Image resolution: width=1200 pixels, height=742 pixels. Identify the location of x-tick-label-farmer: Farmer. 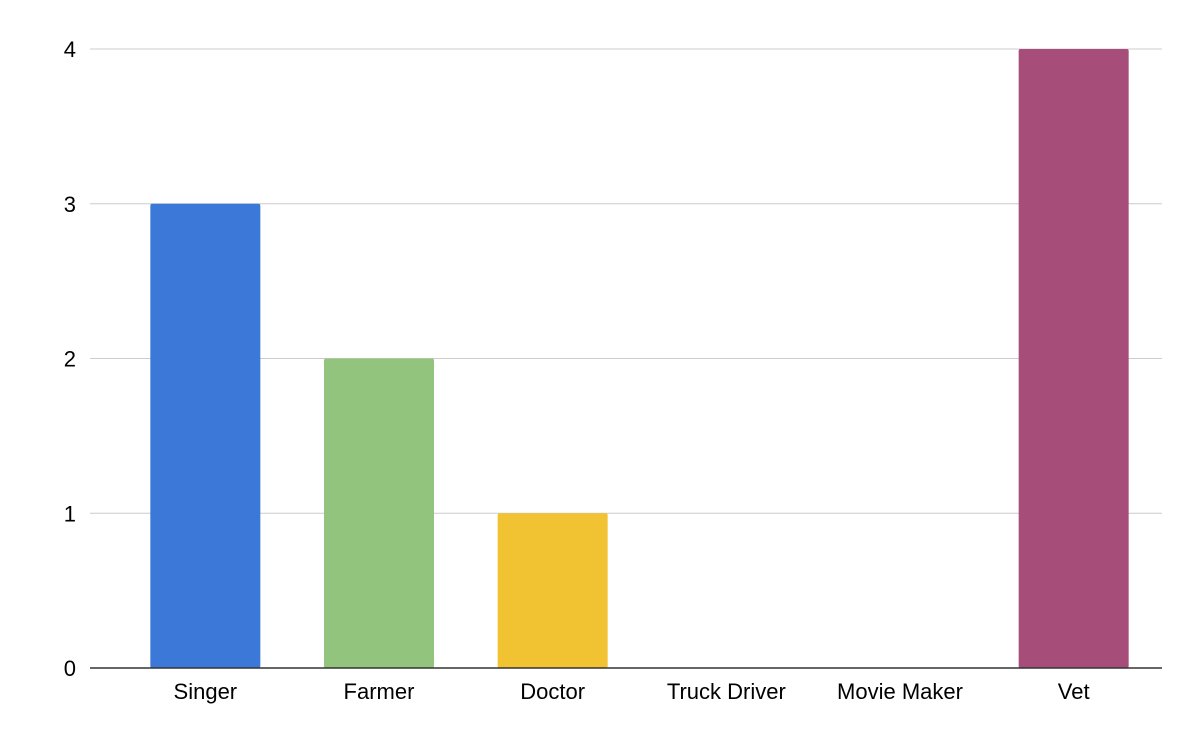
(379, 691).